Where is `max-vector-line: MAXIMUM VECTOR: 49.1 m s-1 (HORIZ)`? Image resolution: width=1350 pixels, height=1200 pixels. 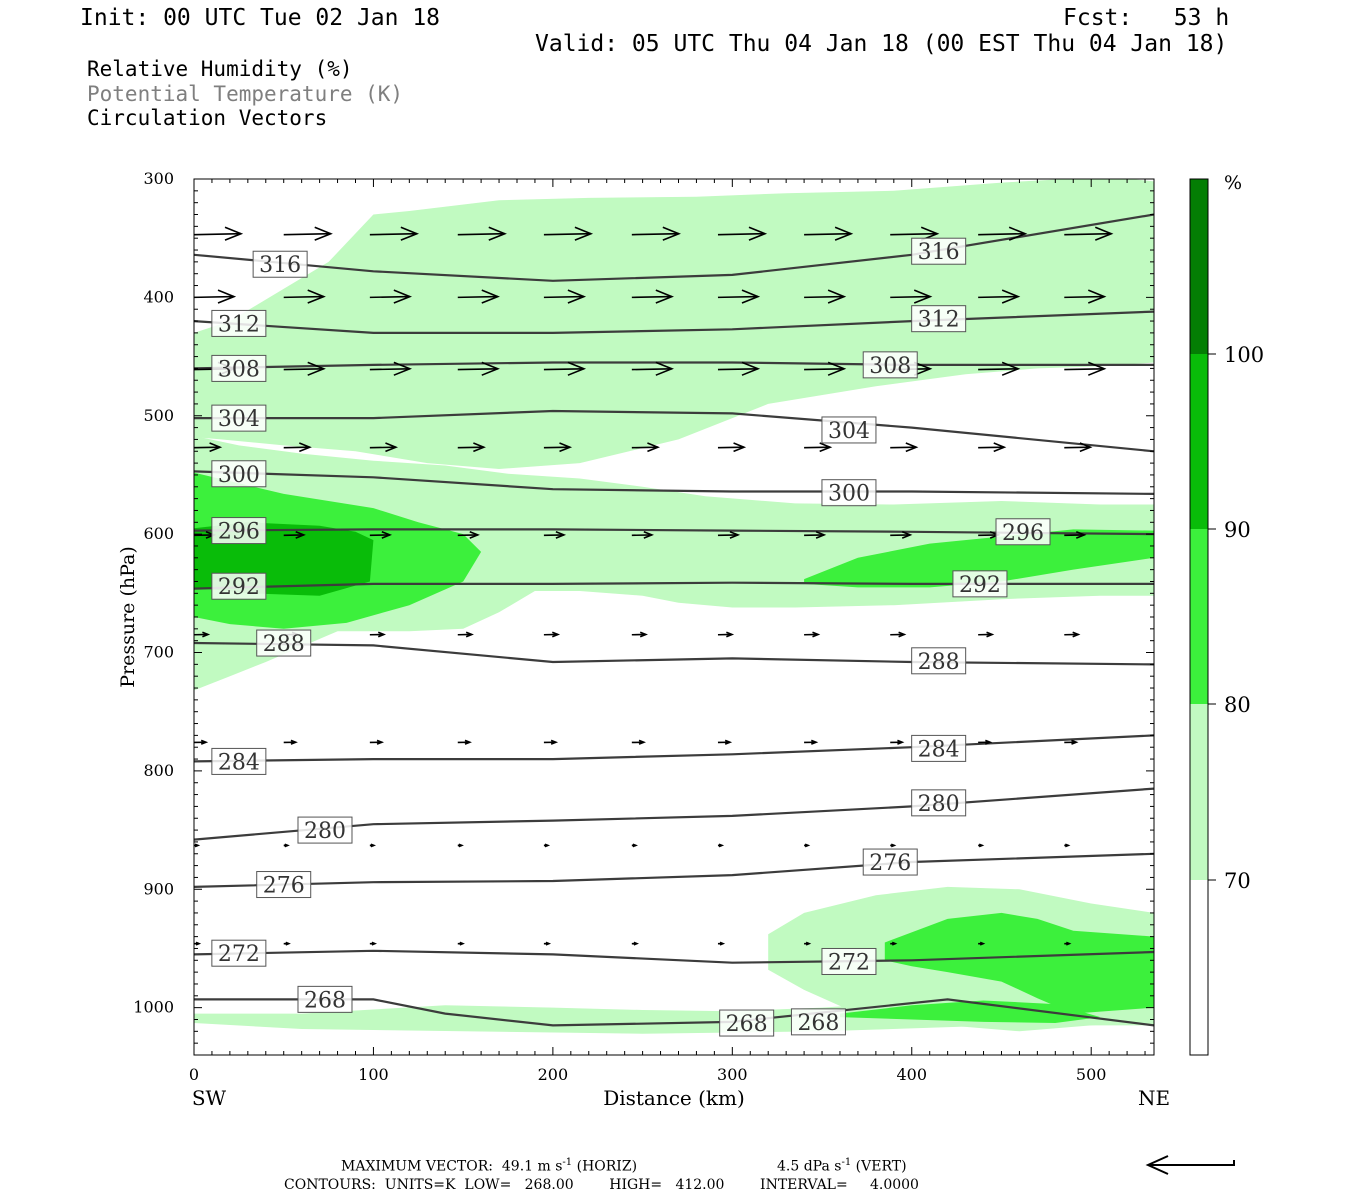
max-vector-line: MAXIMUM VECTOR: 49.1 m s-1 (HORIZ) is located at coordinates (489, 1166).